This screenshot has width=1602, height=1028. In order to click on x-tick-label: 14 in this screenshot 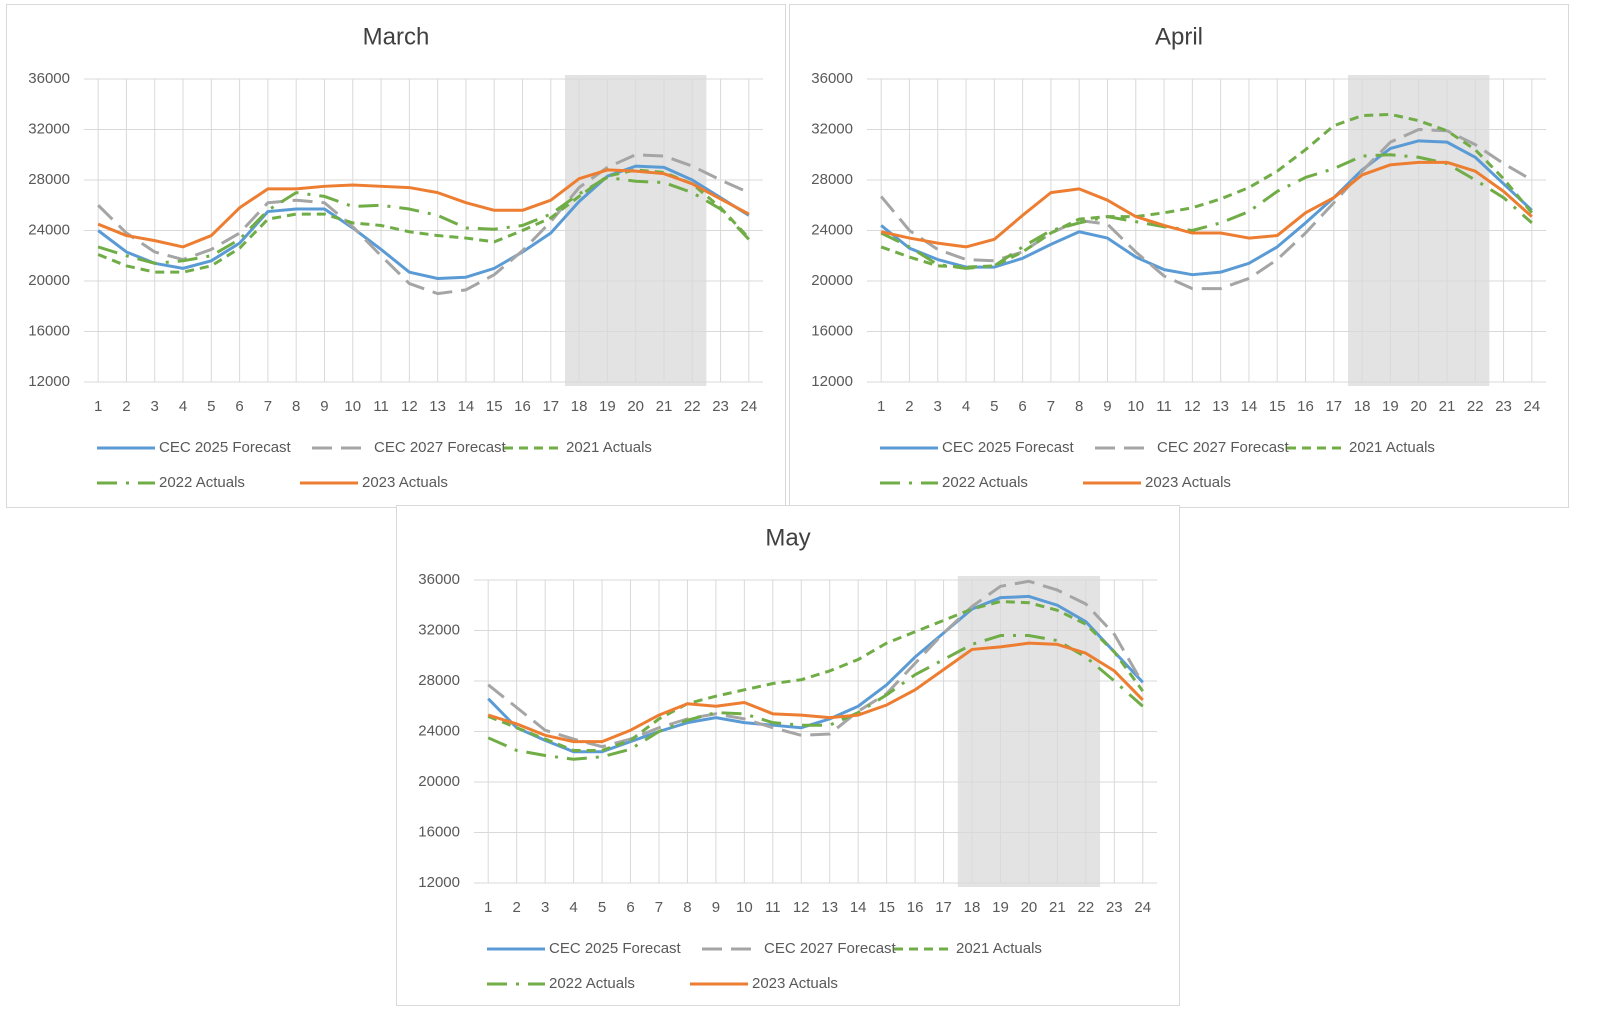, I will do `click(466, 406)`.